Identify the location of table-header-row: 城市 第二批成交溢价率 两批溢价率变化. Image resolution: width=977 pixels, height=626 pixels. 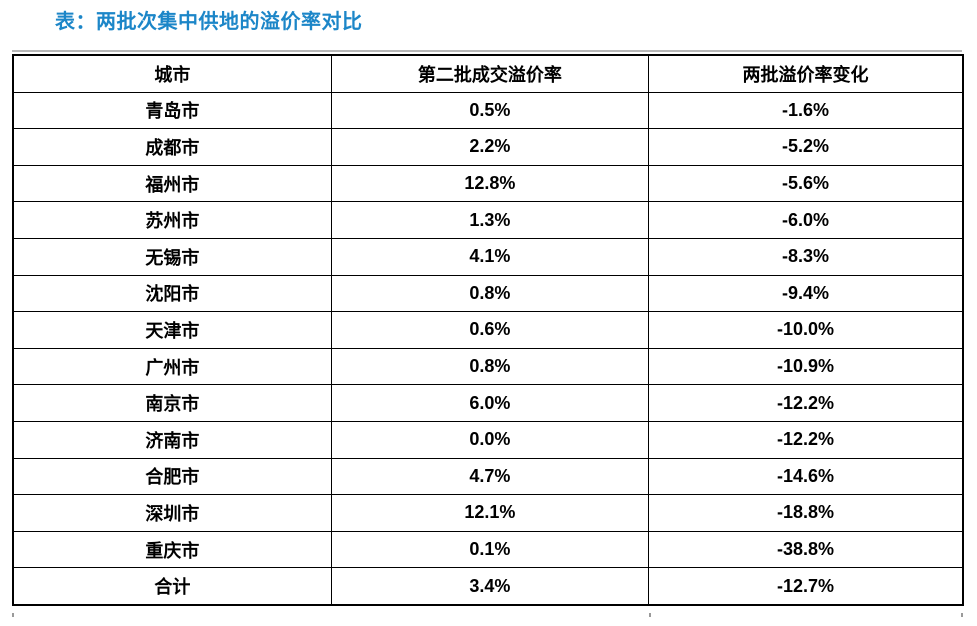
(488, 73).